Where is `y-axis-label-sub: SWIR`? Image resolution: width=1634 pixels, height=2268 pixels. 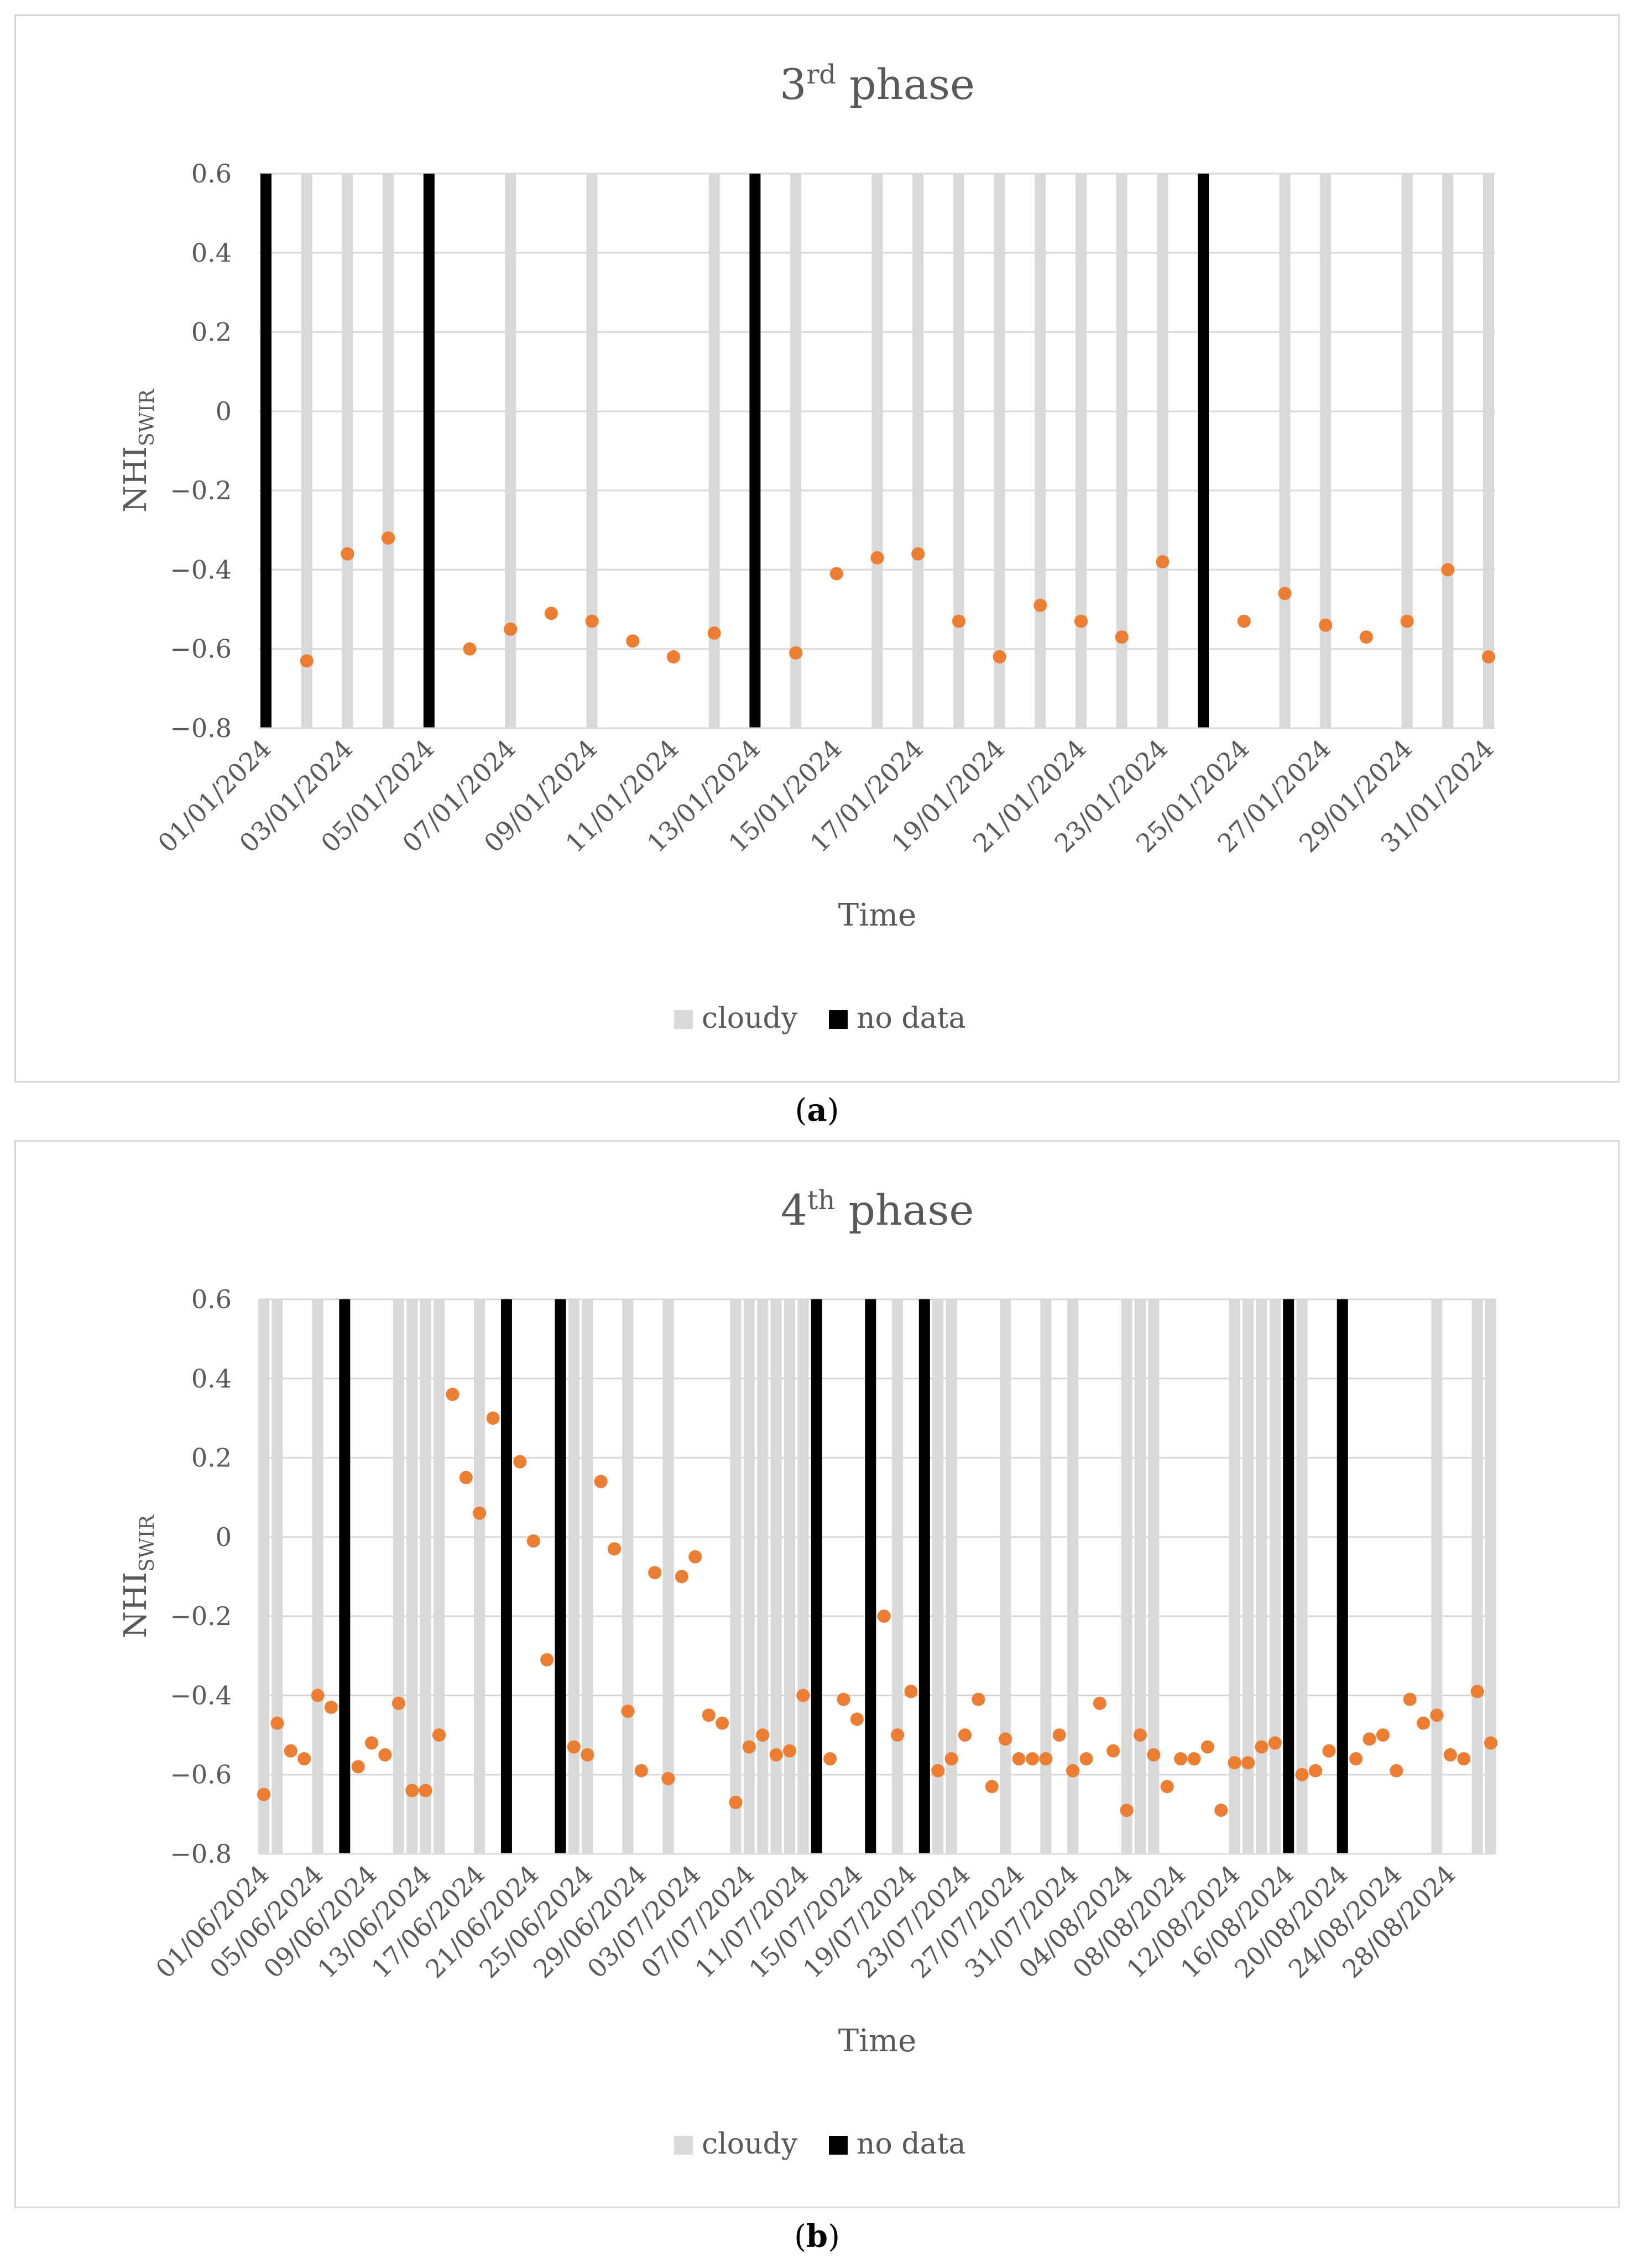 y-axis-label-sub: SWIR is located at coordinates (147, 1543).